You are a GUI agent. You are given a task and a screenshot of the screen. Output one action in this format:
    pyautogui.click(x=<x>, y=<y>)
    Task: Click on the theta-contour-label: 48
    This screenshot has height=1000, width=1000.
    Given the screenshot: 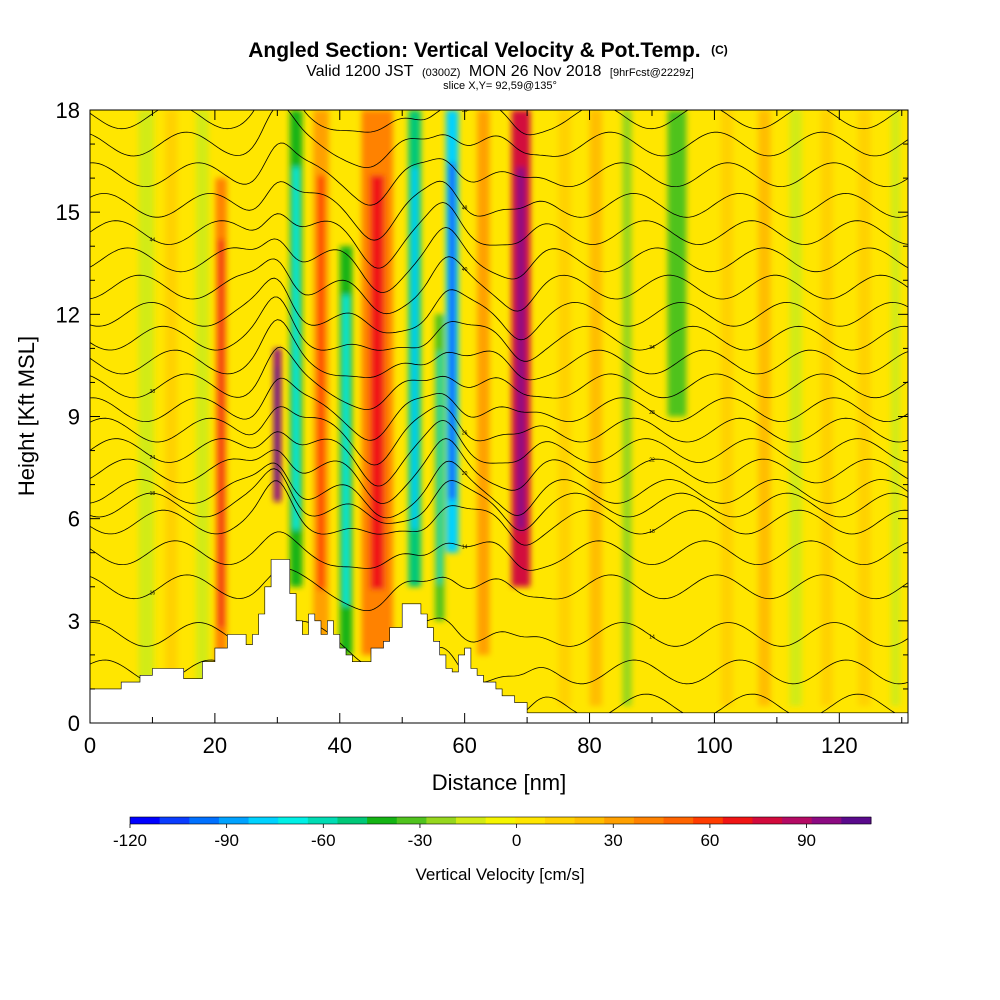 What is the action you would take?
    pyautogui.click(x=465, y=209)
    